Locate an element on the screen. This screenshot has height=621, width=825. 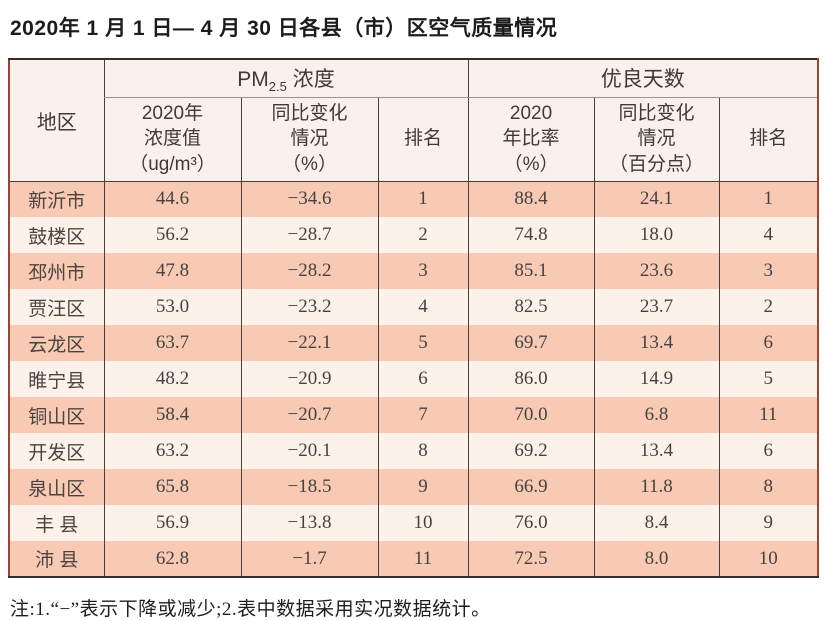
pm-rank-cell: 7 is located at coordinates (423, 415).